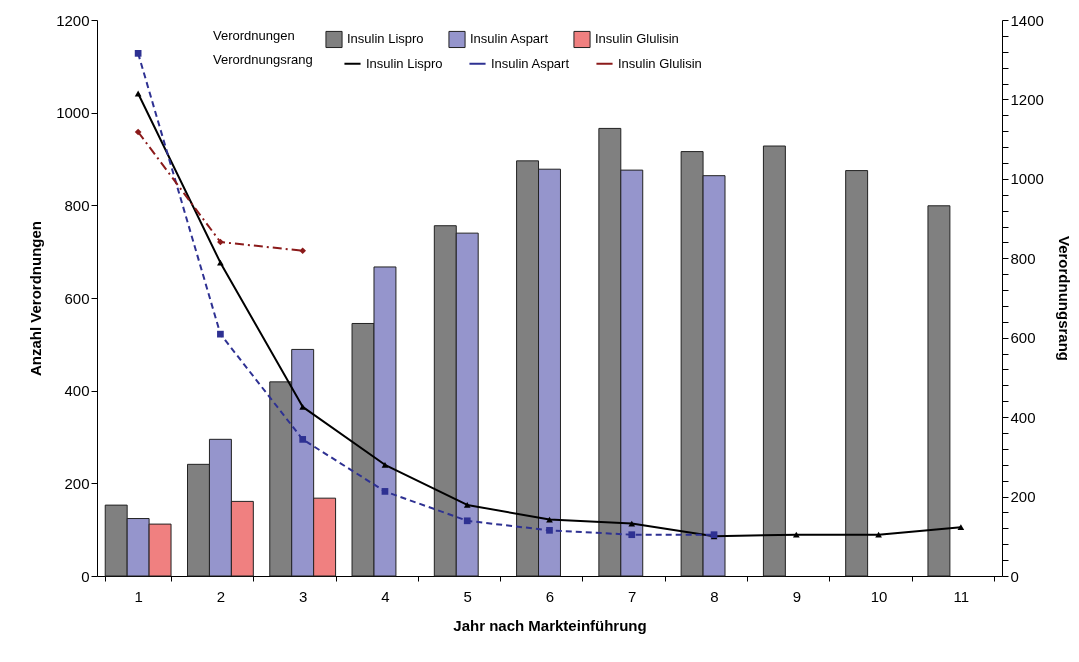 The image size is (1079, 662). Describe the element at coordinates (221, 596) in the screenshot. I see `x-tick-label: 2` at that location.